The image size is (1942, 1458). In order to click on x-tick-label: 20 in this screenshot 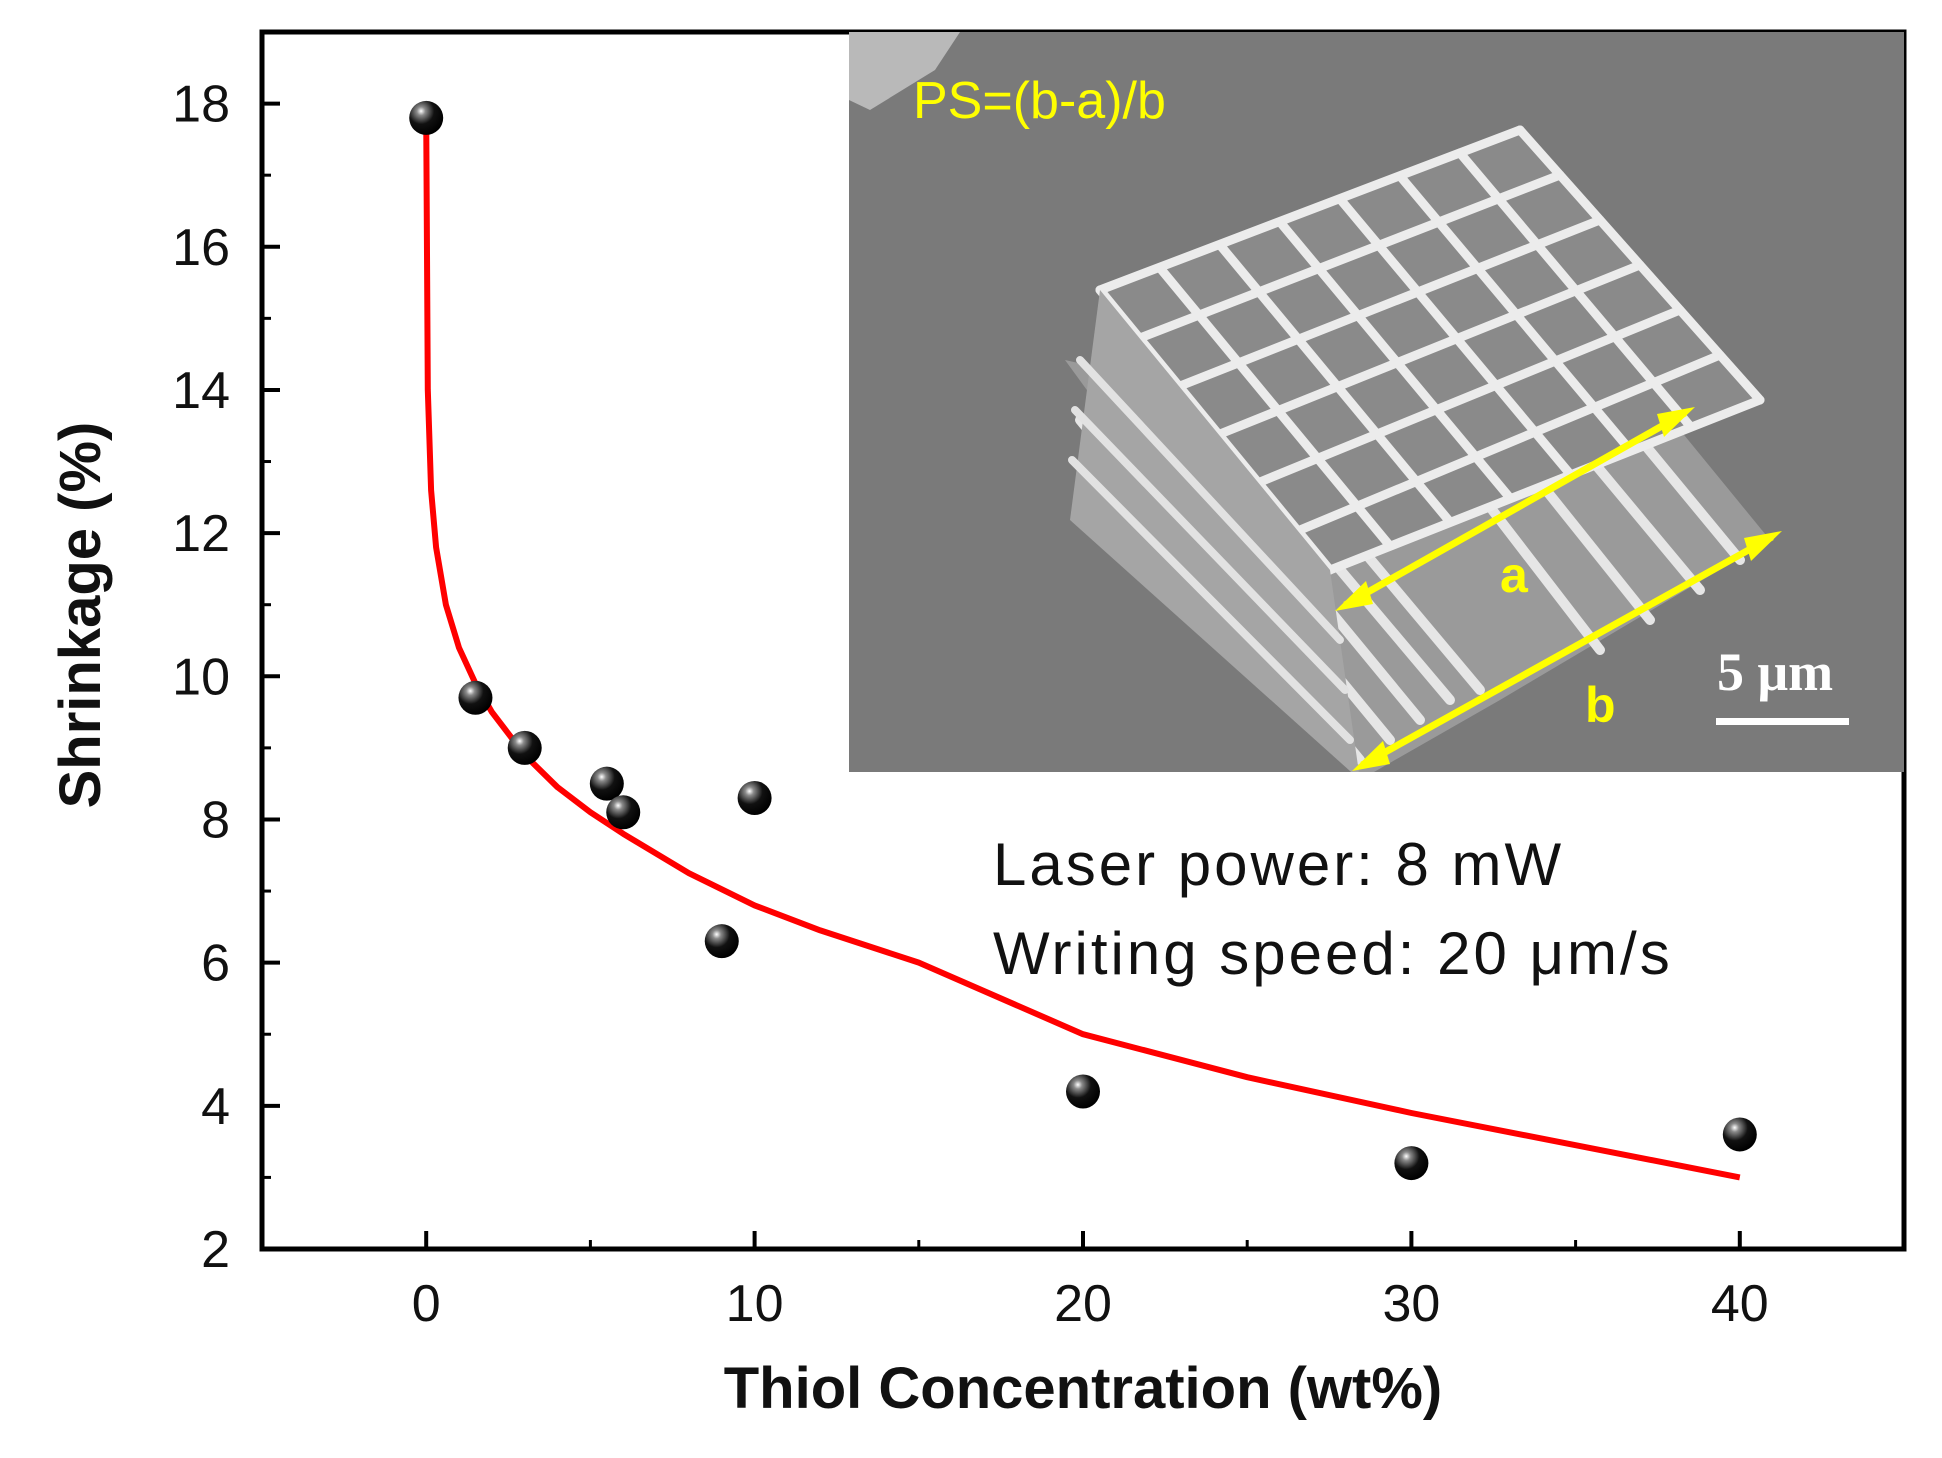, I will do `click(1083, 1304)`.